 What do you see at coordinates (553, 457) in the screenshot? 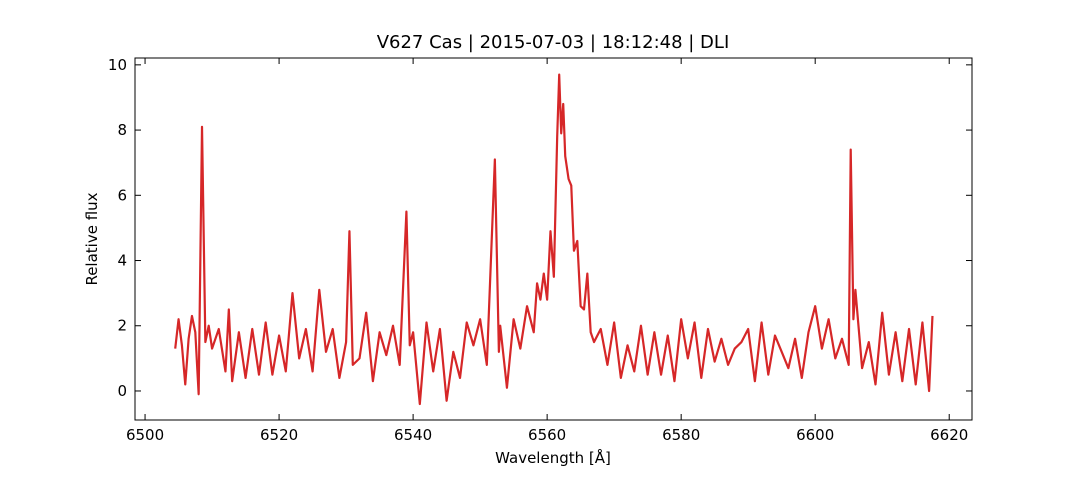
I see `x-axis-label: Wavelength [Å]` at bounding box center [553, 457].